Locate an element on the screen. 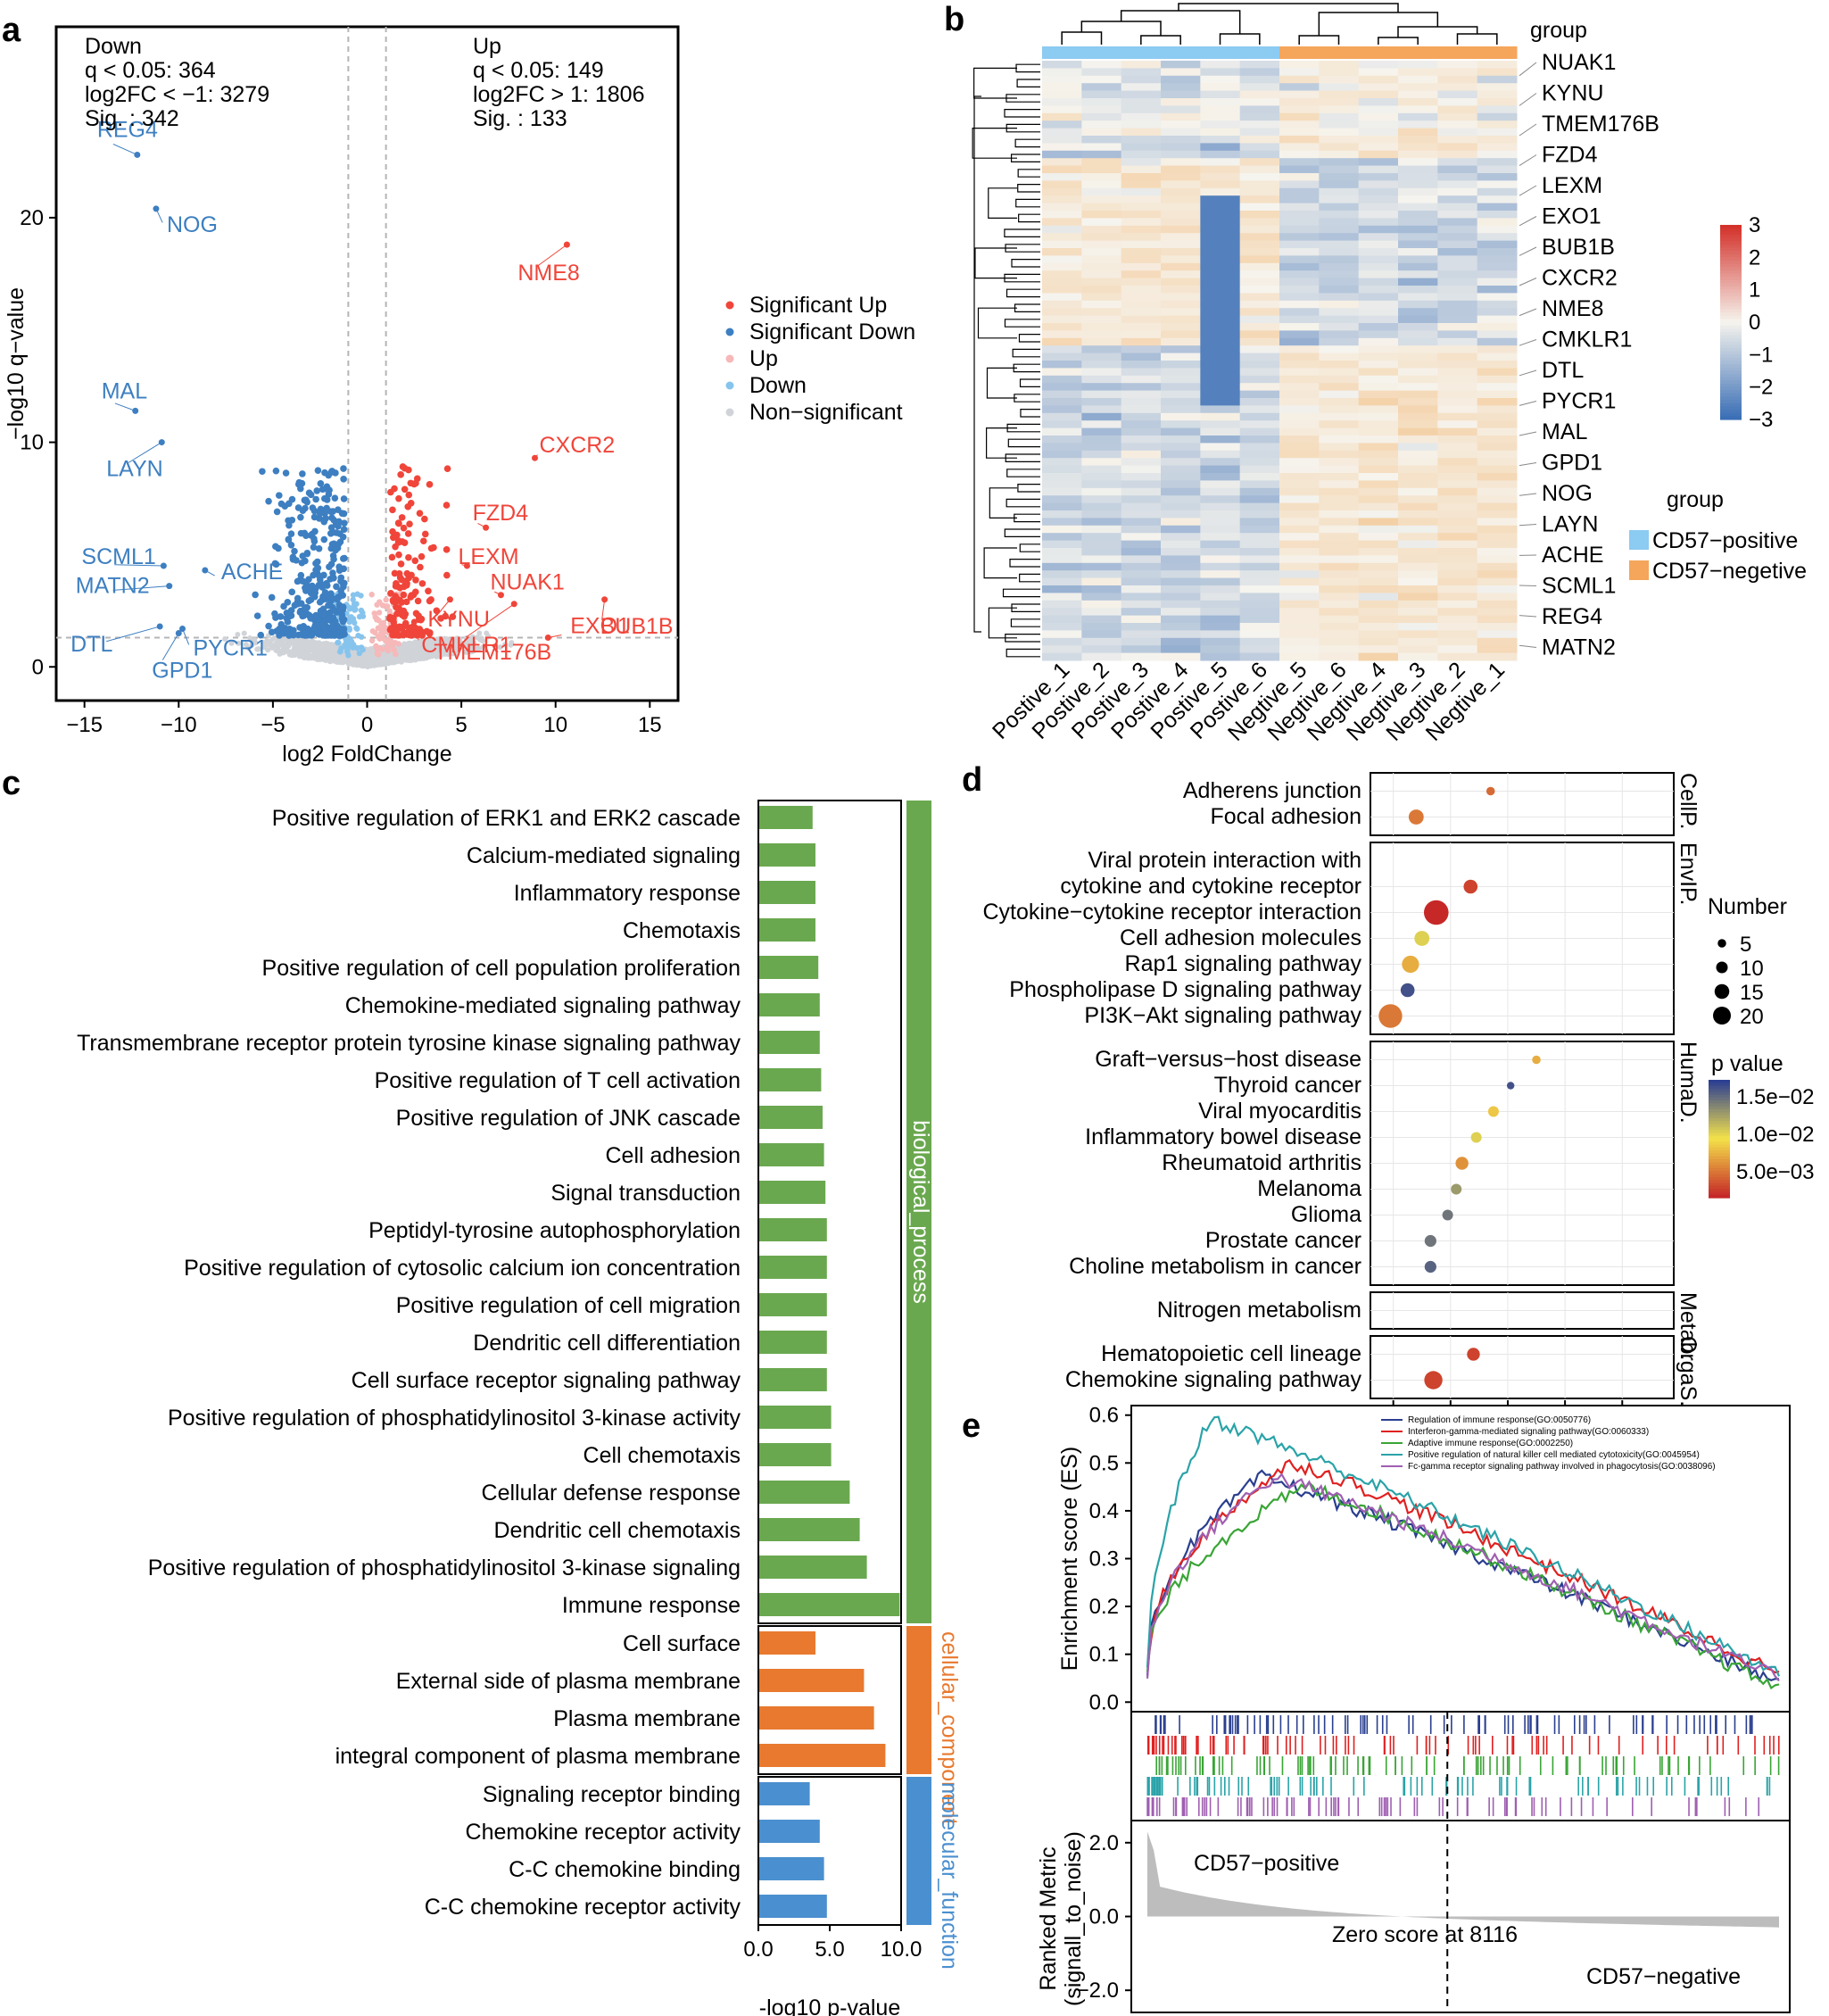  group-label: cellular_component is located at coordinates (949, 1728).